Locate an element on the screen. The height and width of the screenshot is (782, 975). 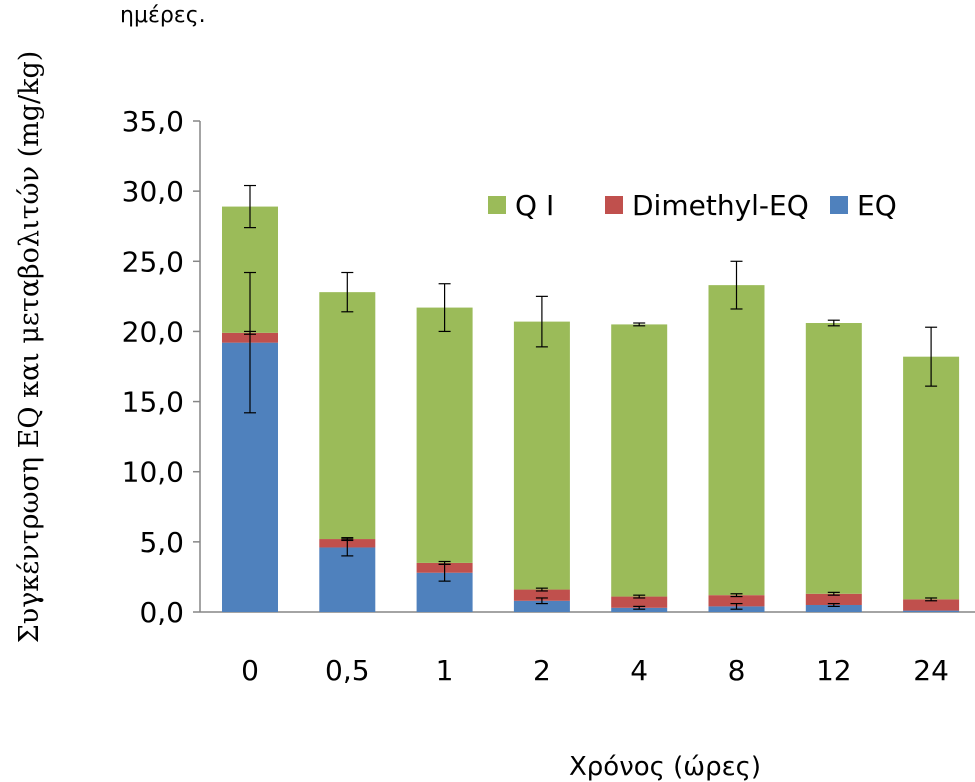
x-tick-label: 4 is located at coordinates (639, 670).